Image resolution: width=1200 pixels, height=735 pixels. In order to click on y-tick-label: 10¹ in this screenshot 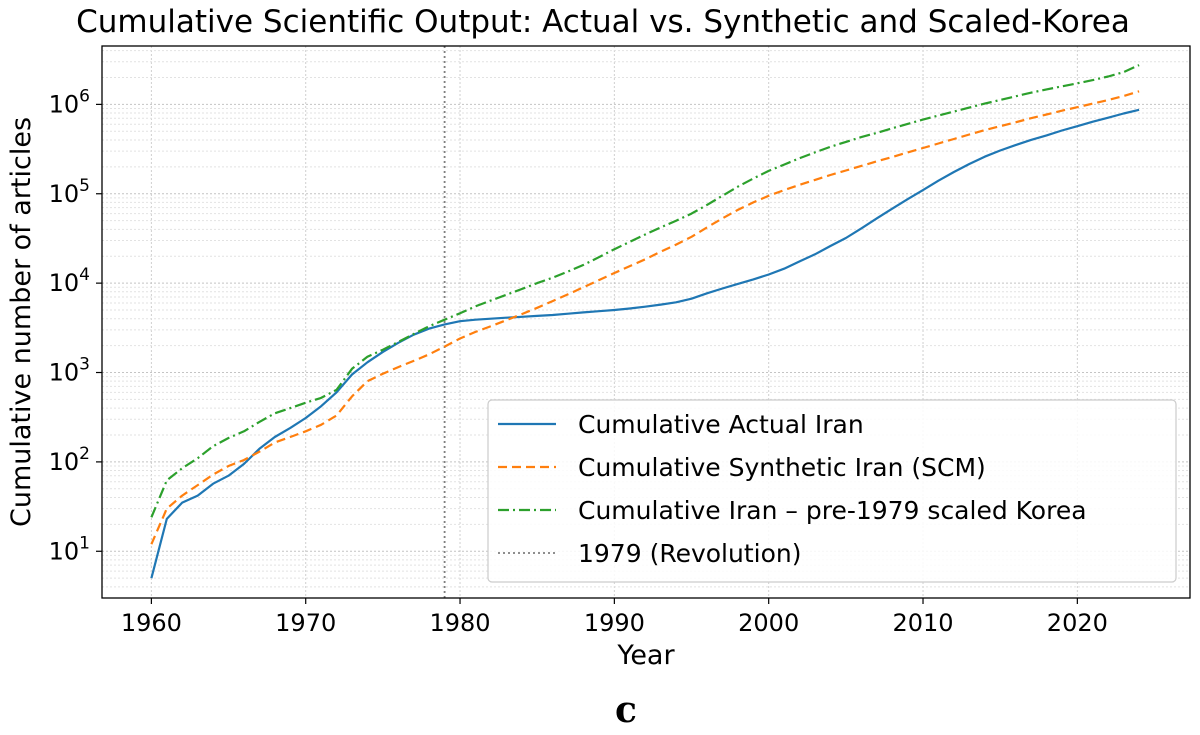, I will do `click(69, 549)`.